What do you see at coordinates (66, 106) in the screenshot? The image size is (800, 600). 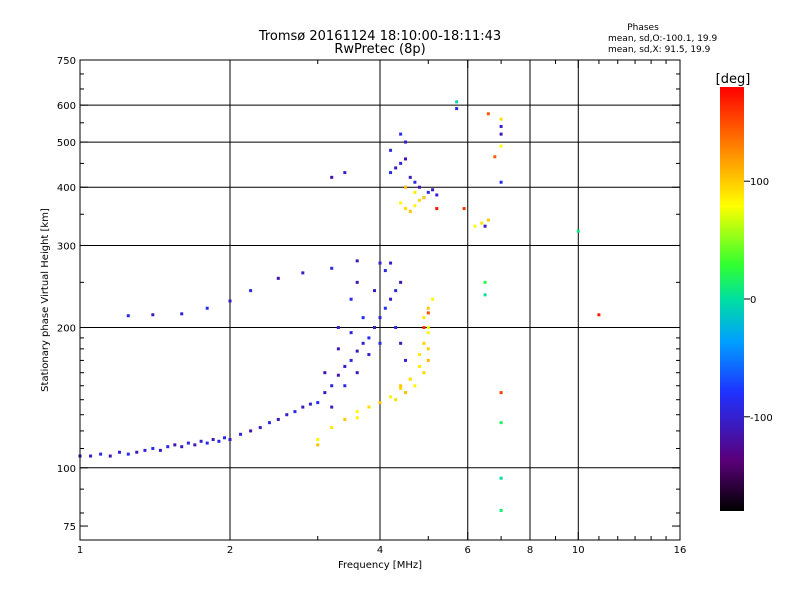 I see `y-tick-label: 600` at bounding box center [66, 106].